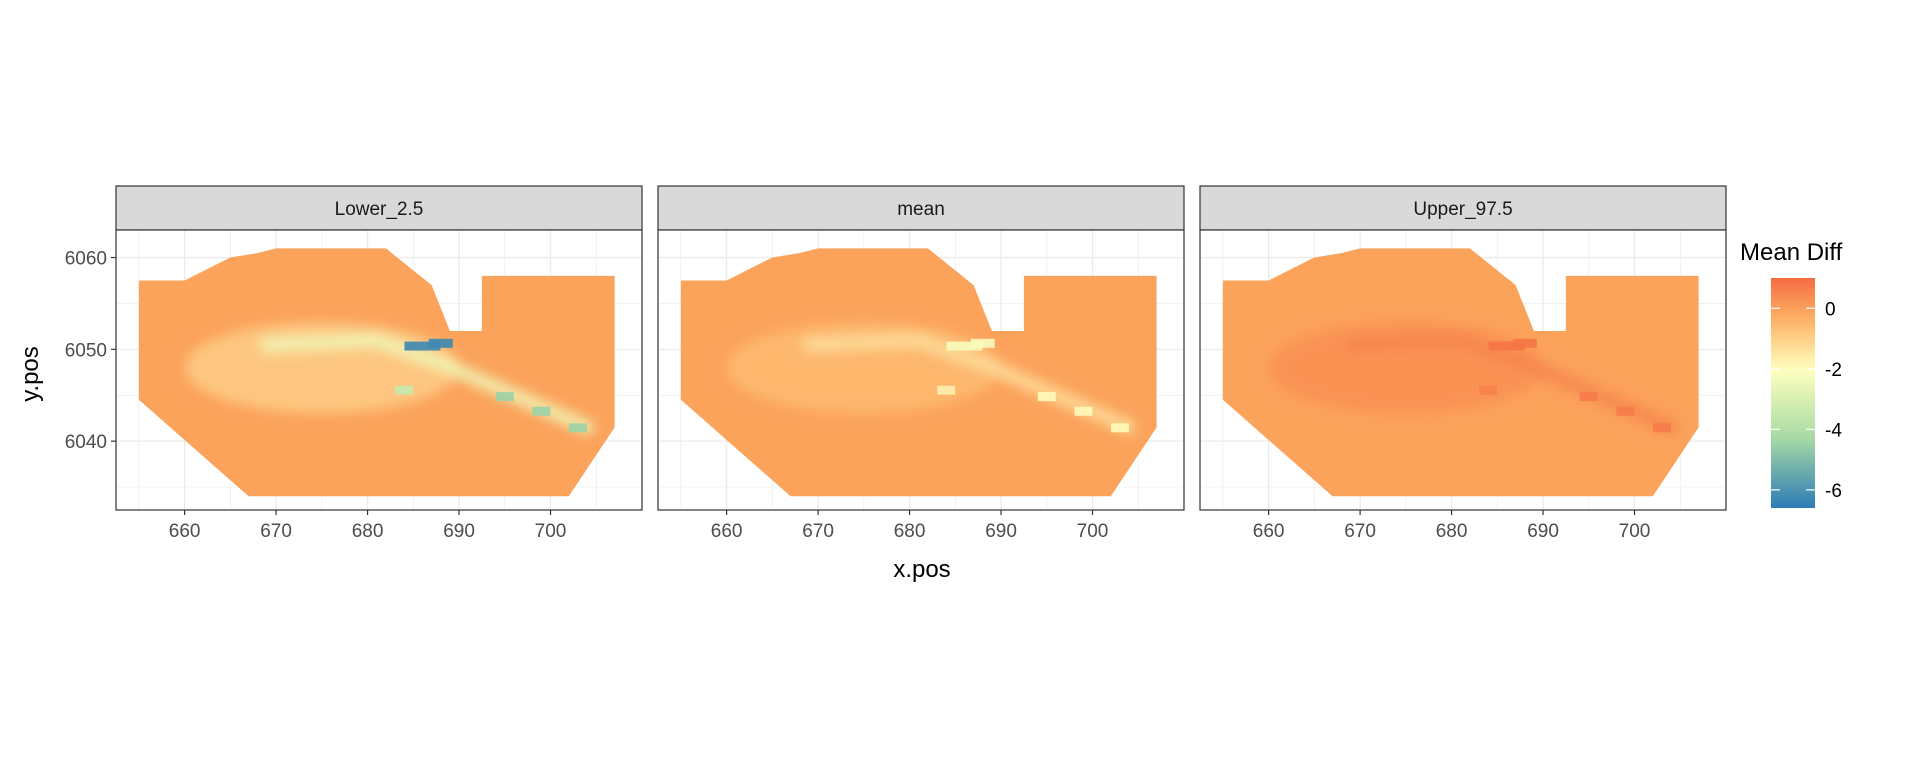 The height and width of the screenshot is (768, 1920). I want to click on facet-panel: mean 660 670 680 690 700, so click(921, 363).